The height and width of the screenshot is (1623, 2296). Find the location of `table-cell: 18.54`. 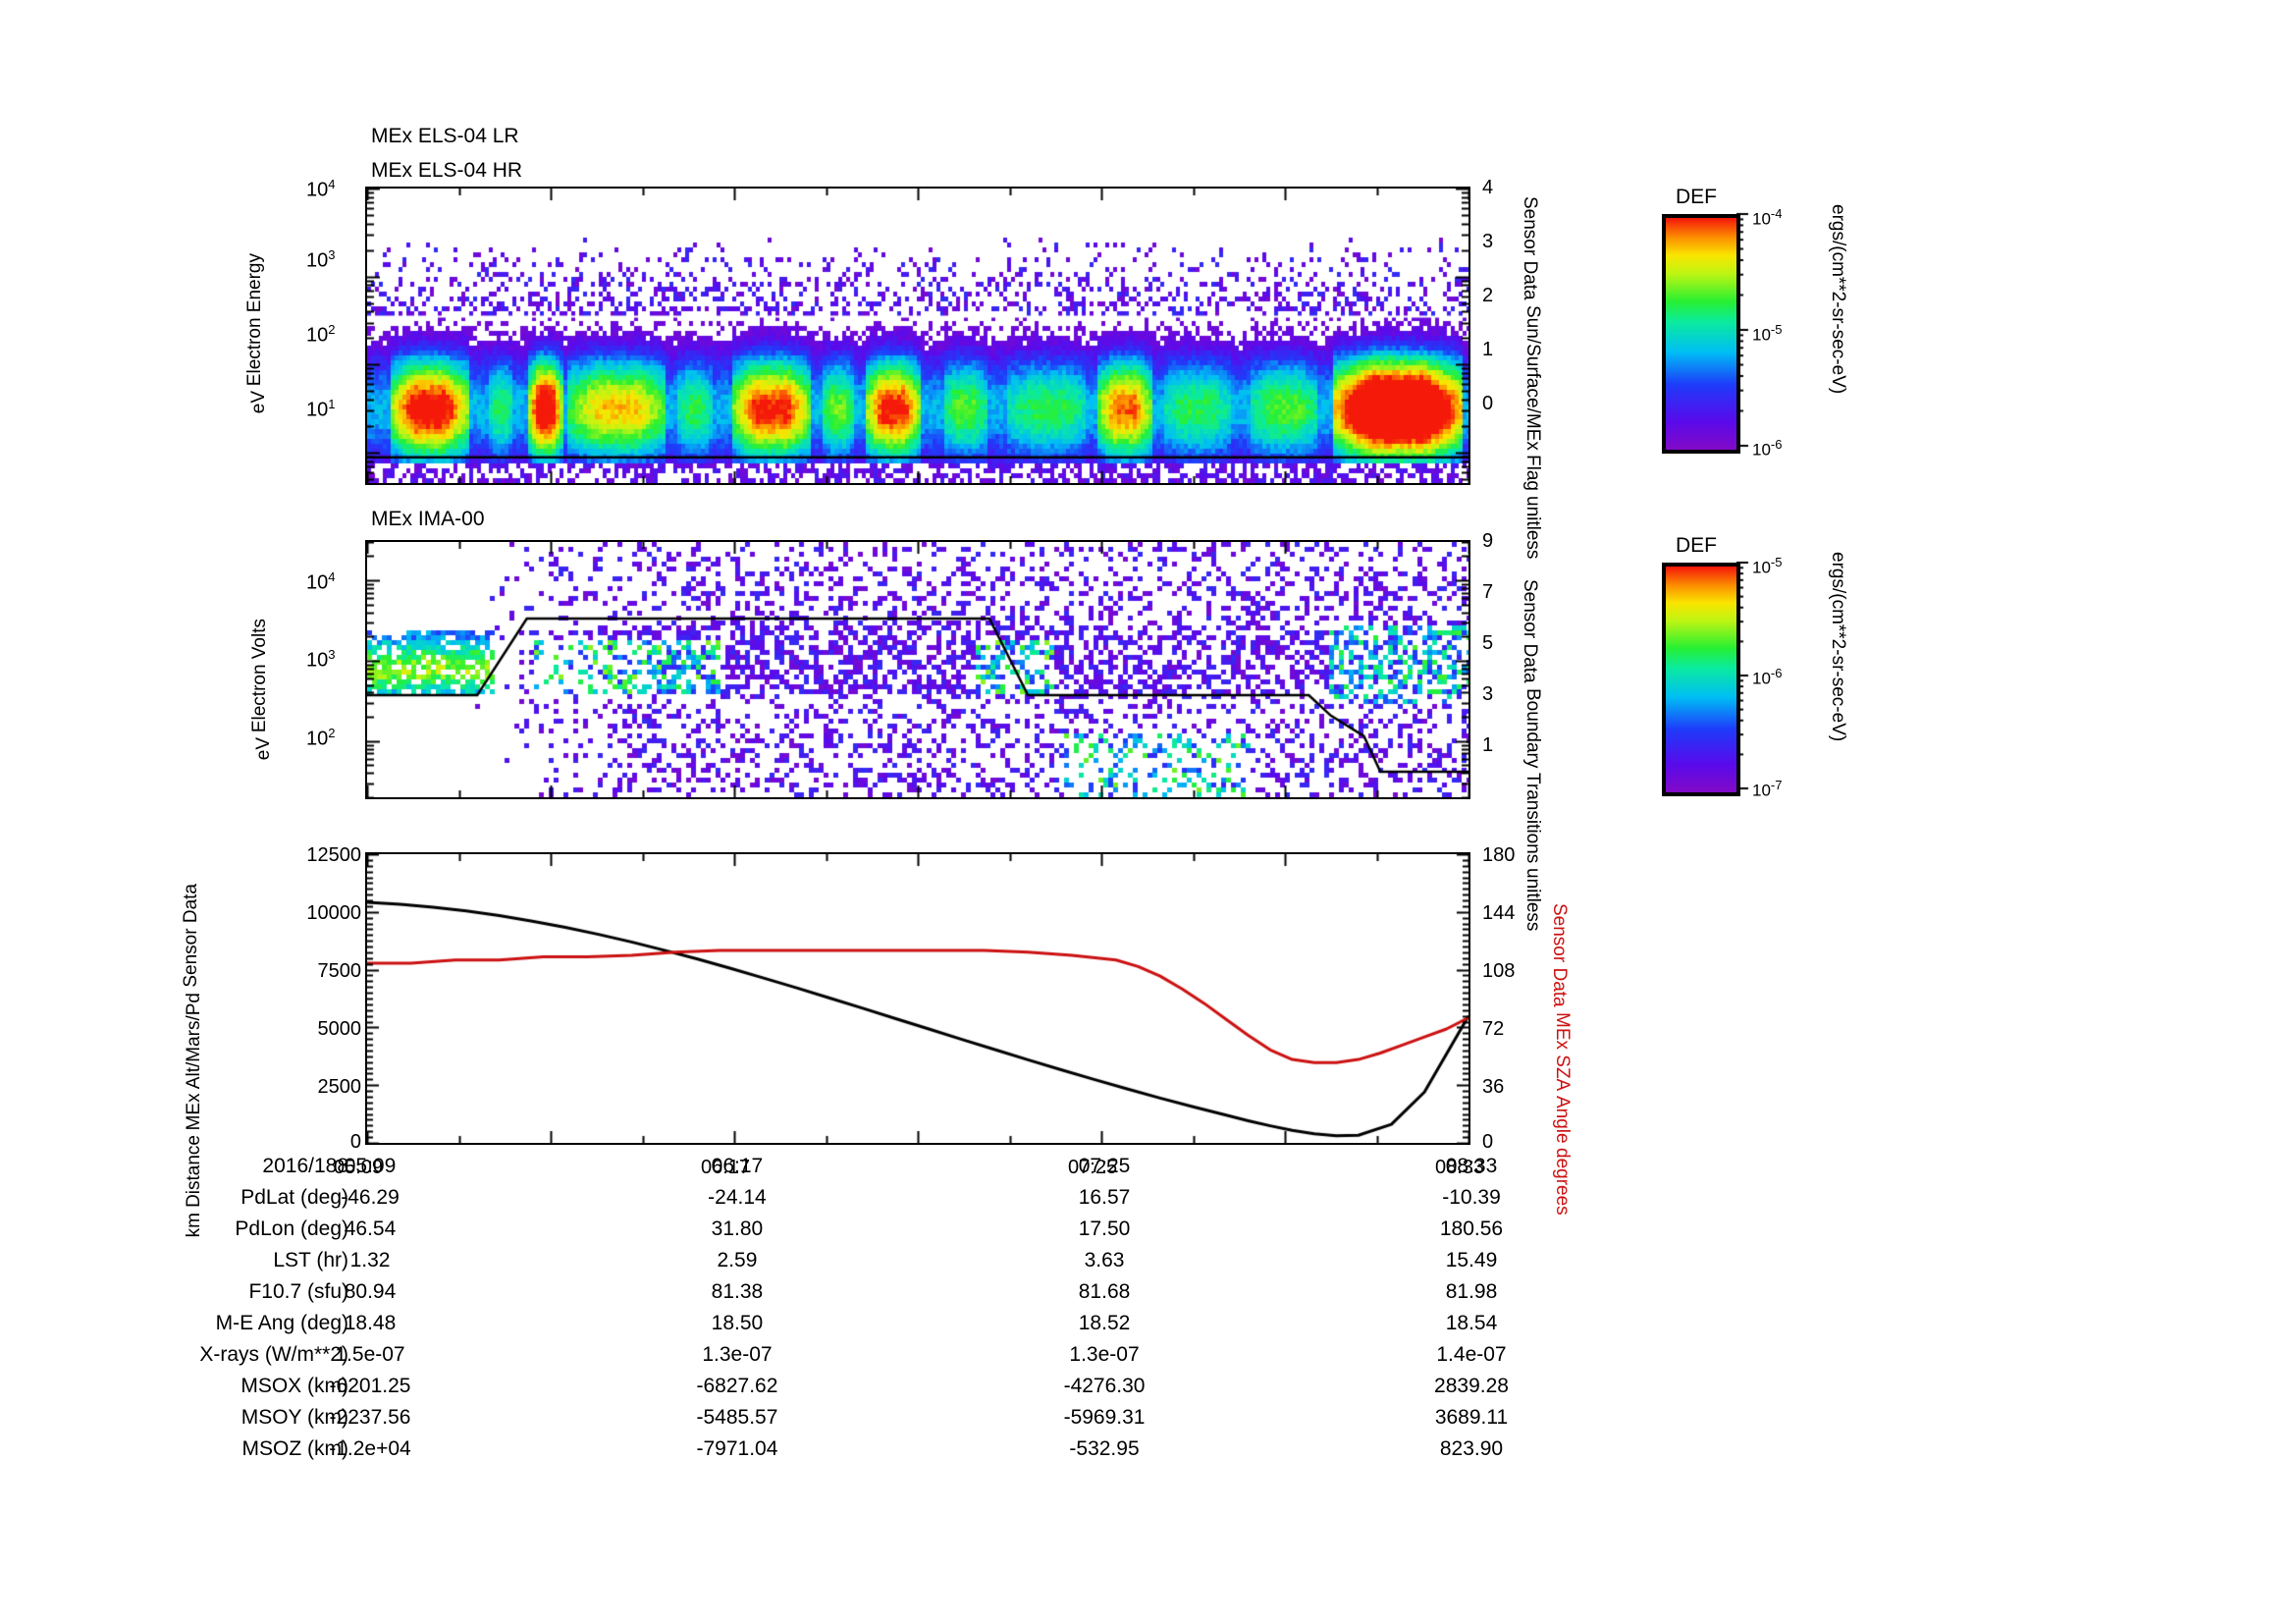

table-cell: 18.54 is located at coordinates (1471, 1323).